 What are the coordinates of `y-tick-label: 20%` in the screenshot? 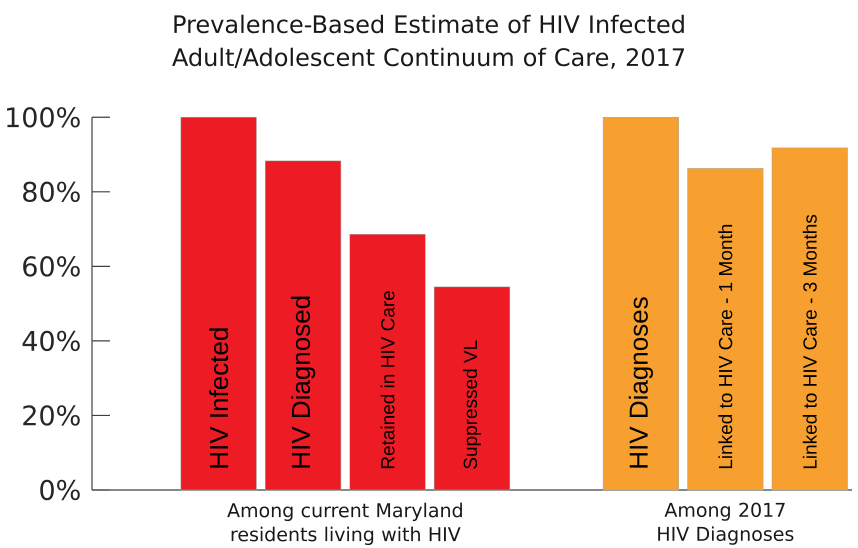 It's located at (51, 415).